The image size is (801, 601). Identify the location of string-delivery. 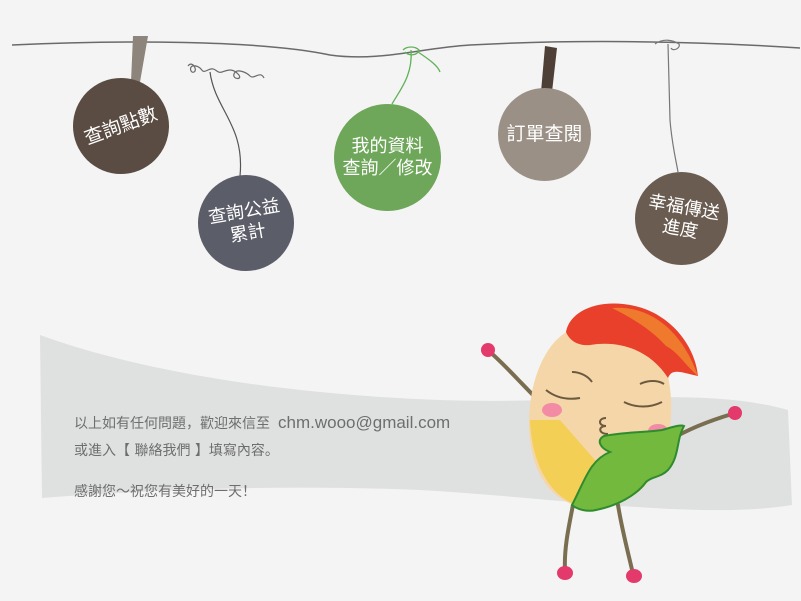
(667, 106).